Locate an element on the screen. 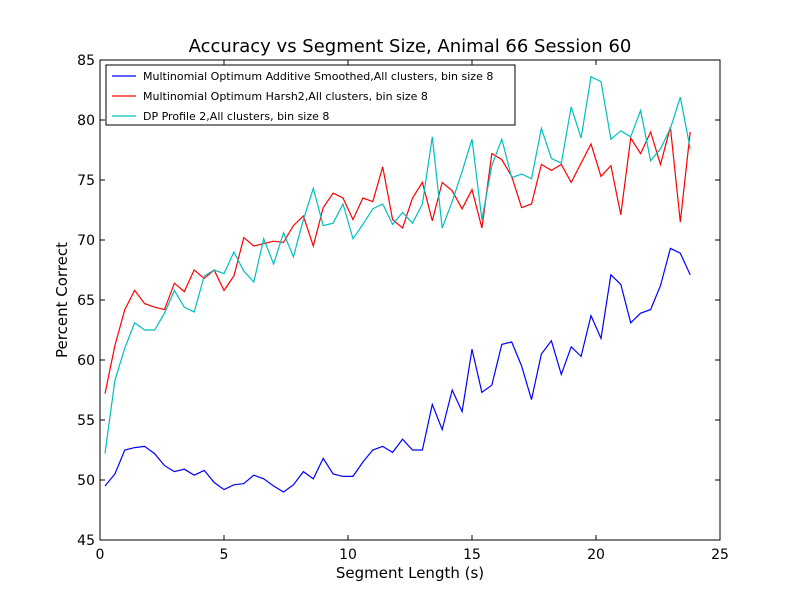 Image resolution: width=800 pixels, height=604 pixels. x-tick-label: 10 is located at coordinates (348, 555).